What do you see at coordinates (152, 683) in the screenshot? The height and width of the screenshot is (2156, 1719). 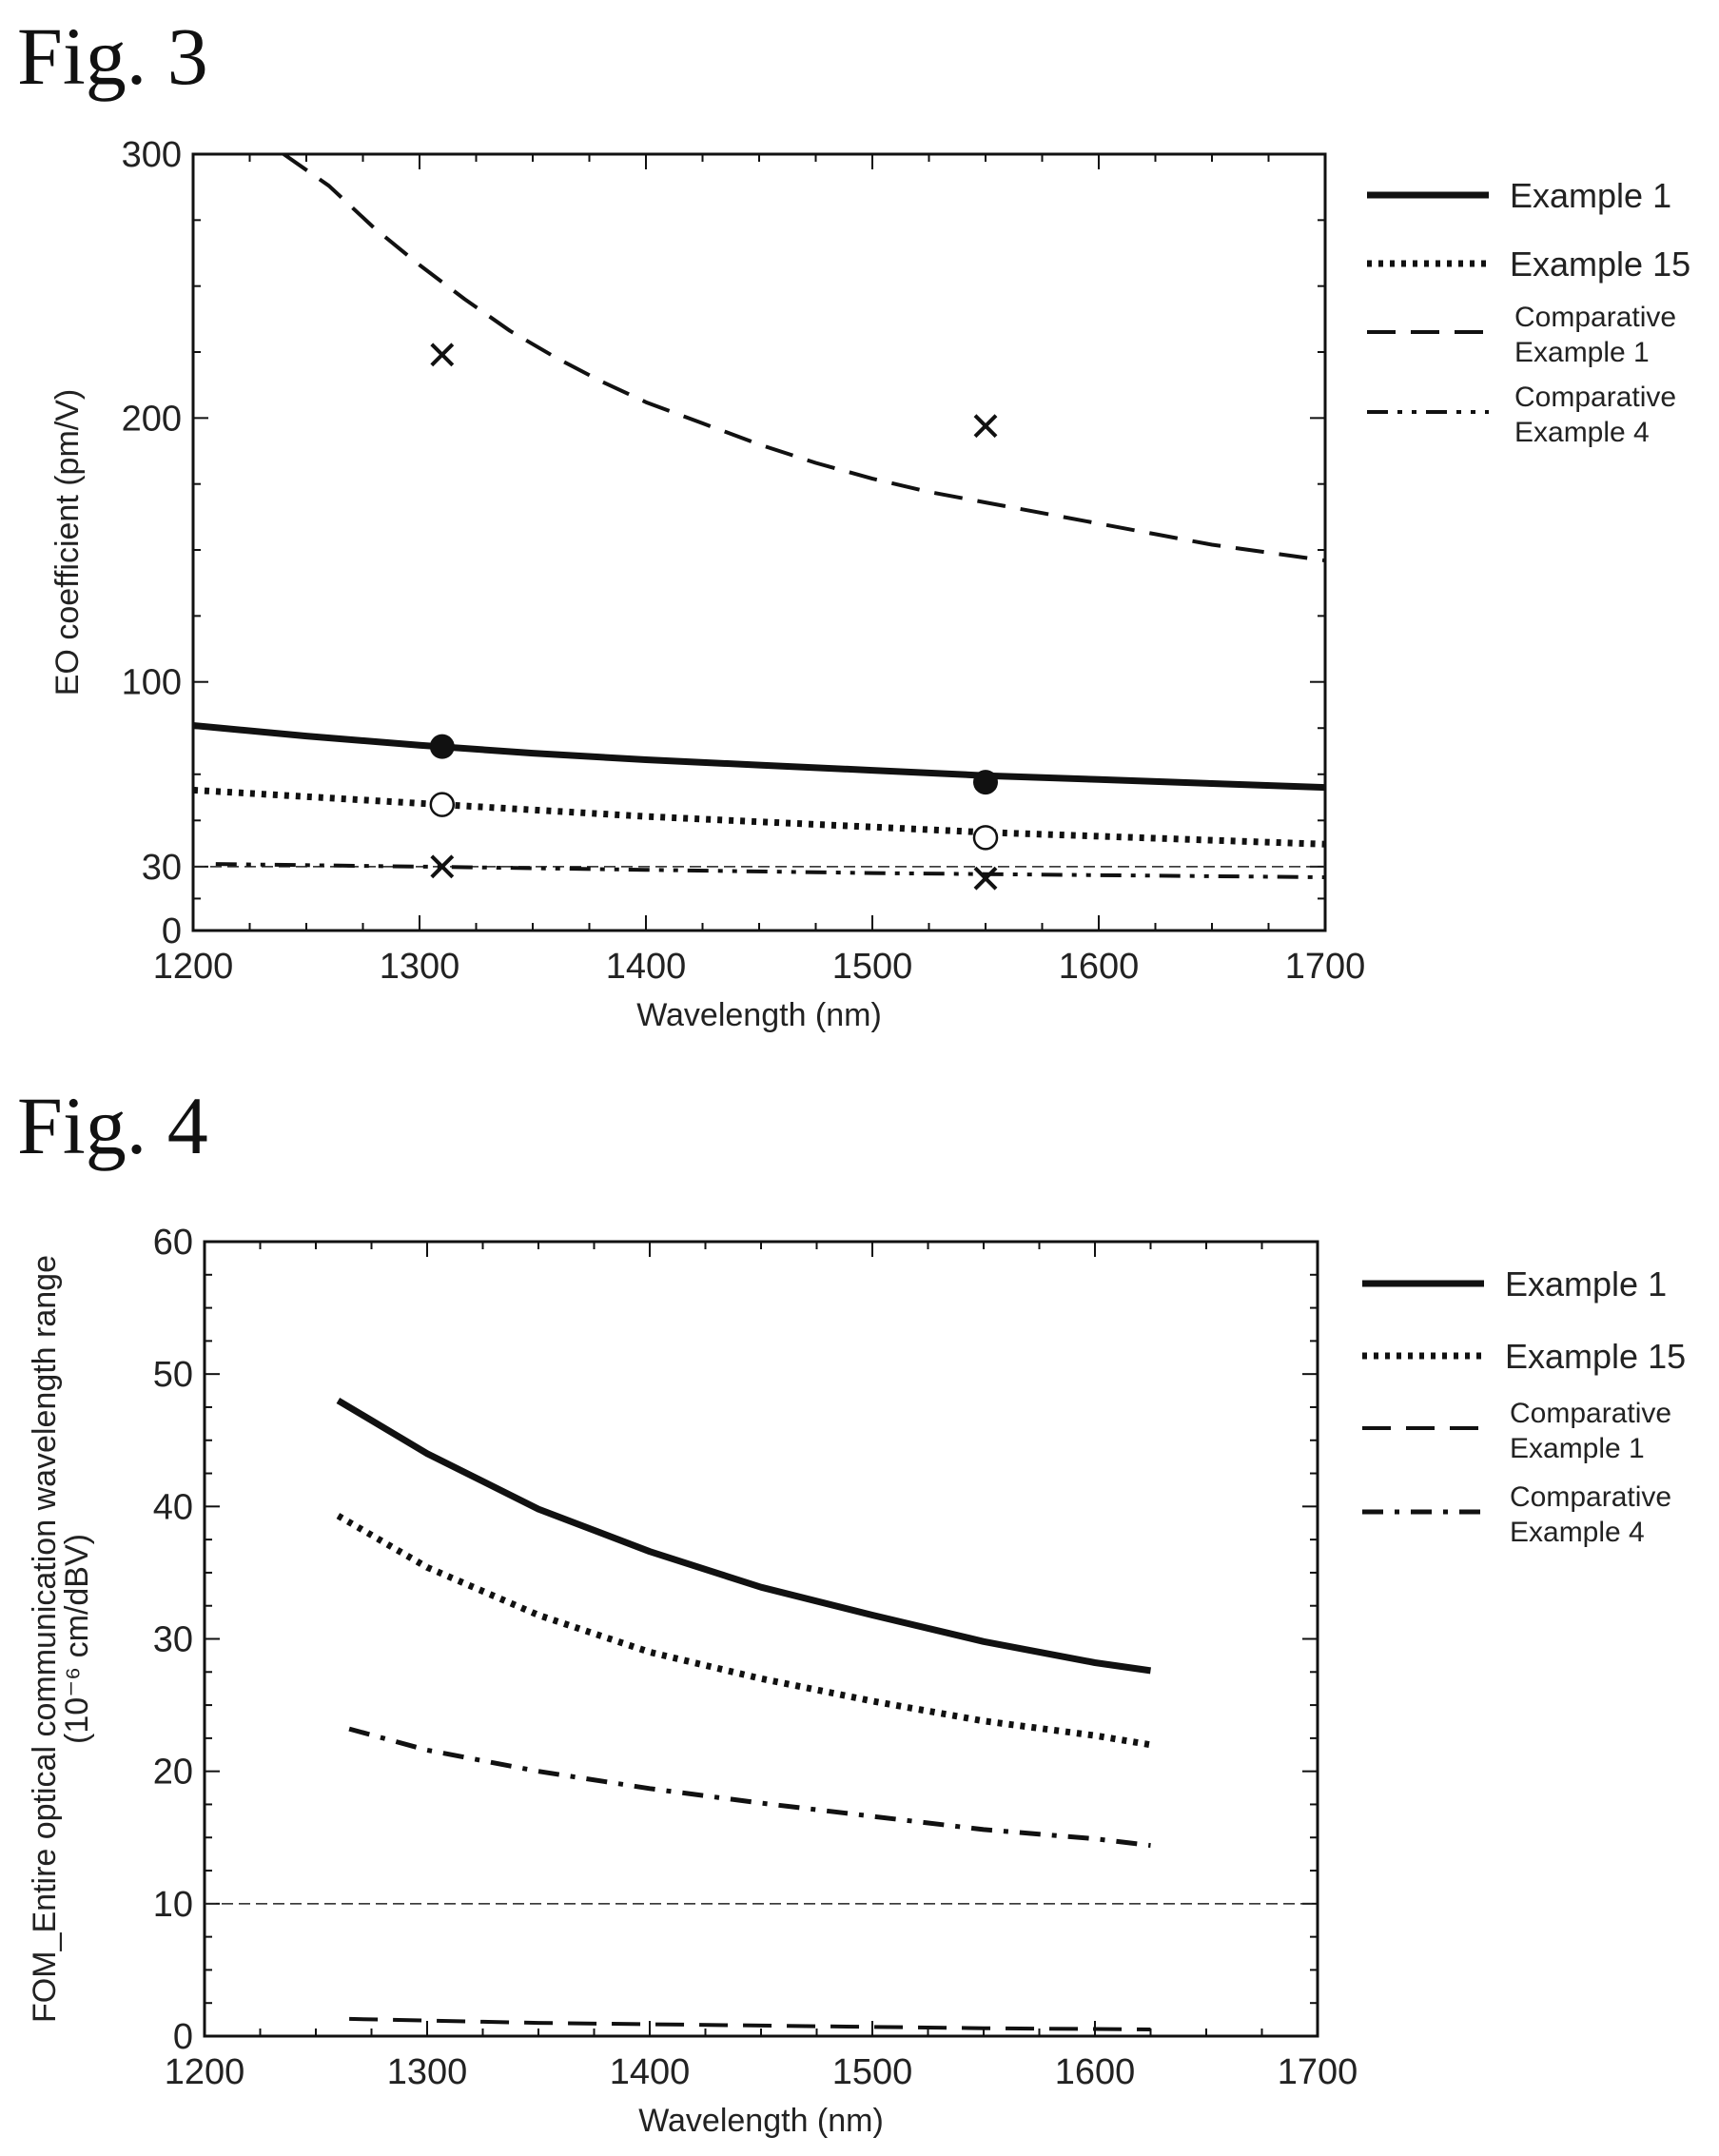 I see `y-tick-label: 100` at bounding box center [152, 683].